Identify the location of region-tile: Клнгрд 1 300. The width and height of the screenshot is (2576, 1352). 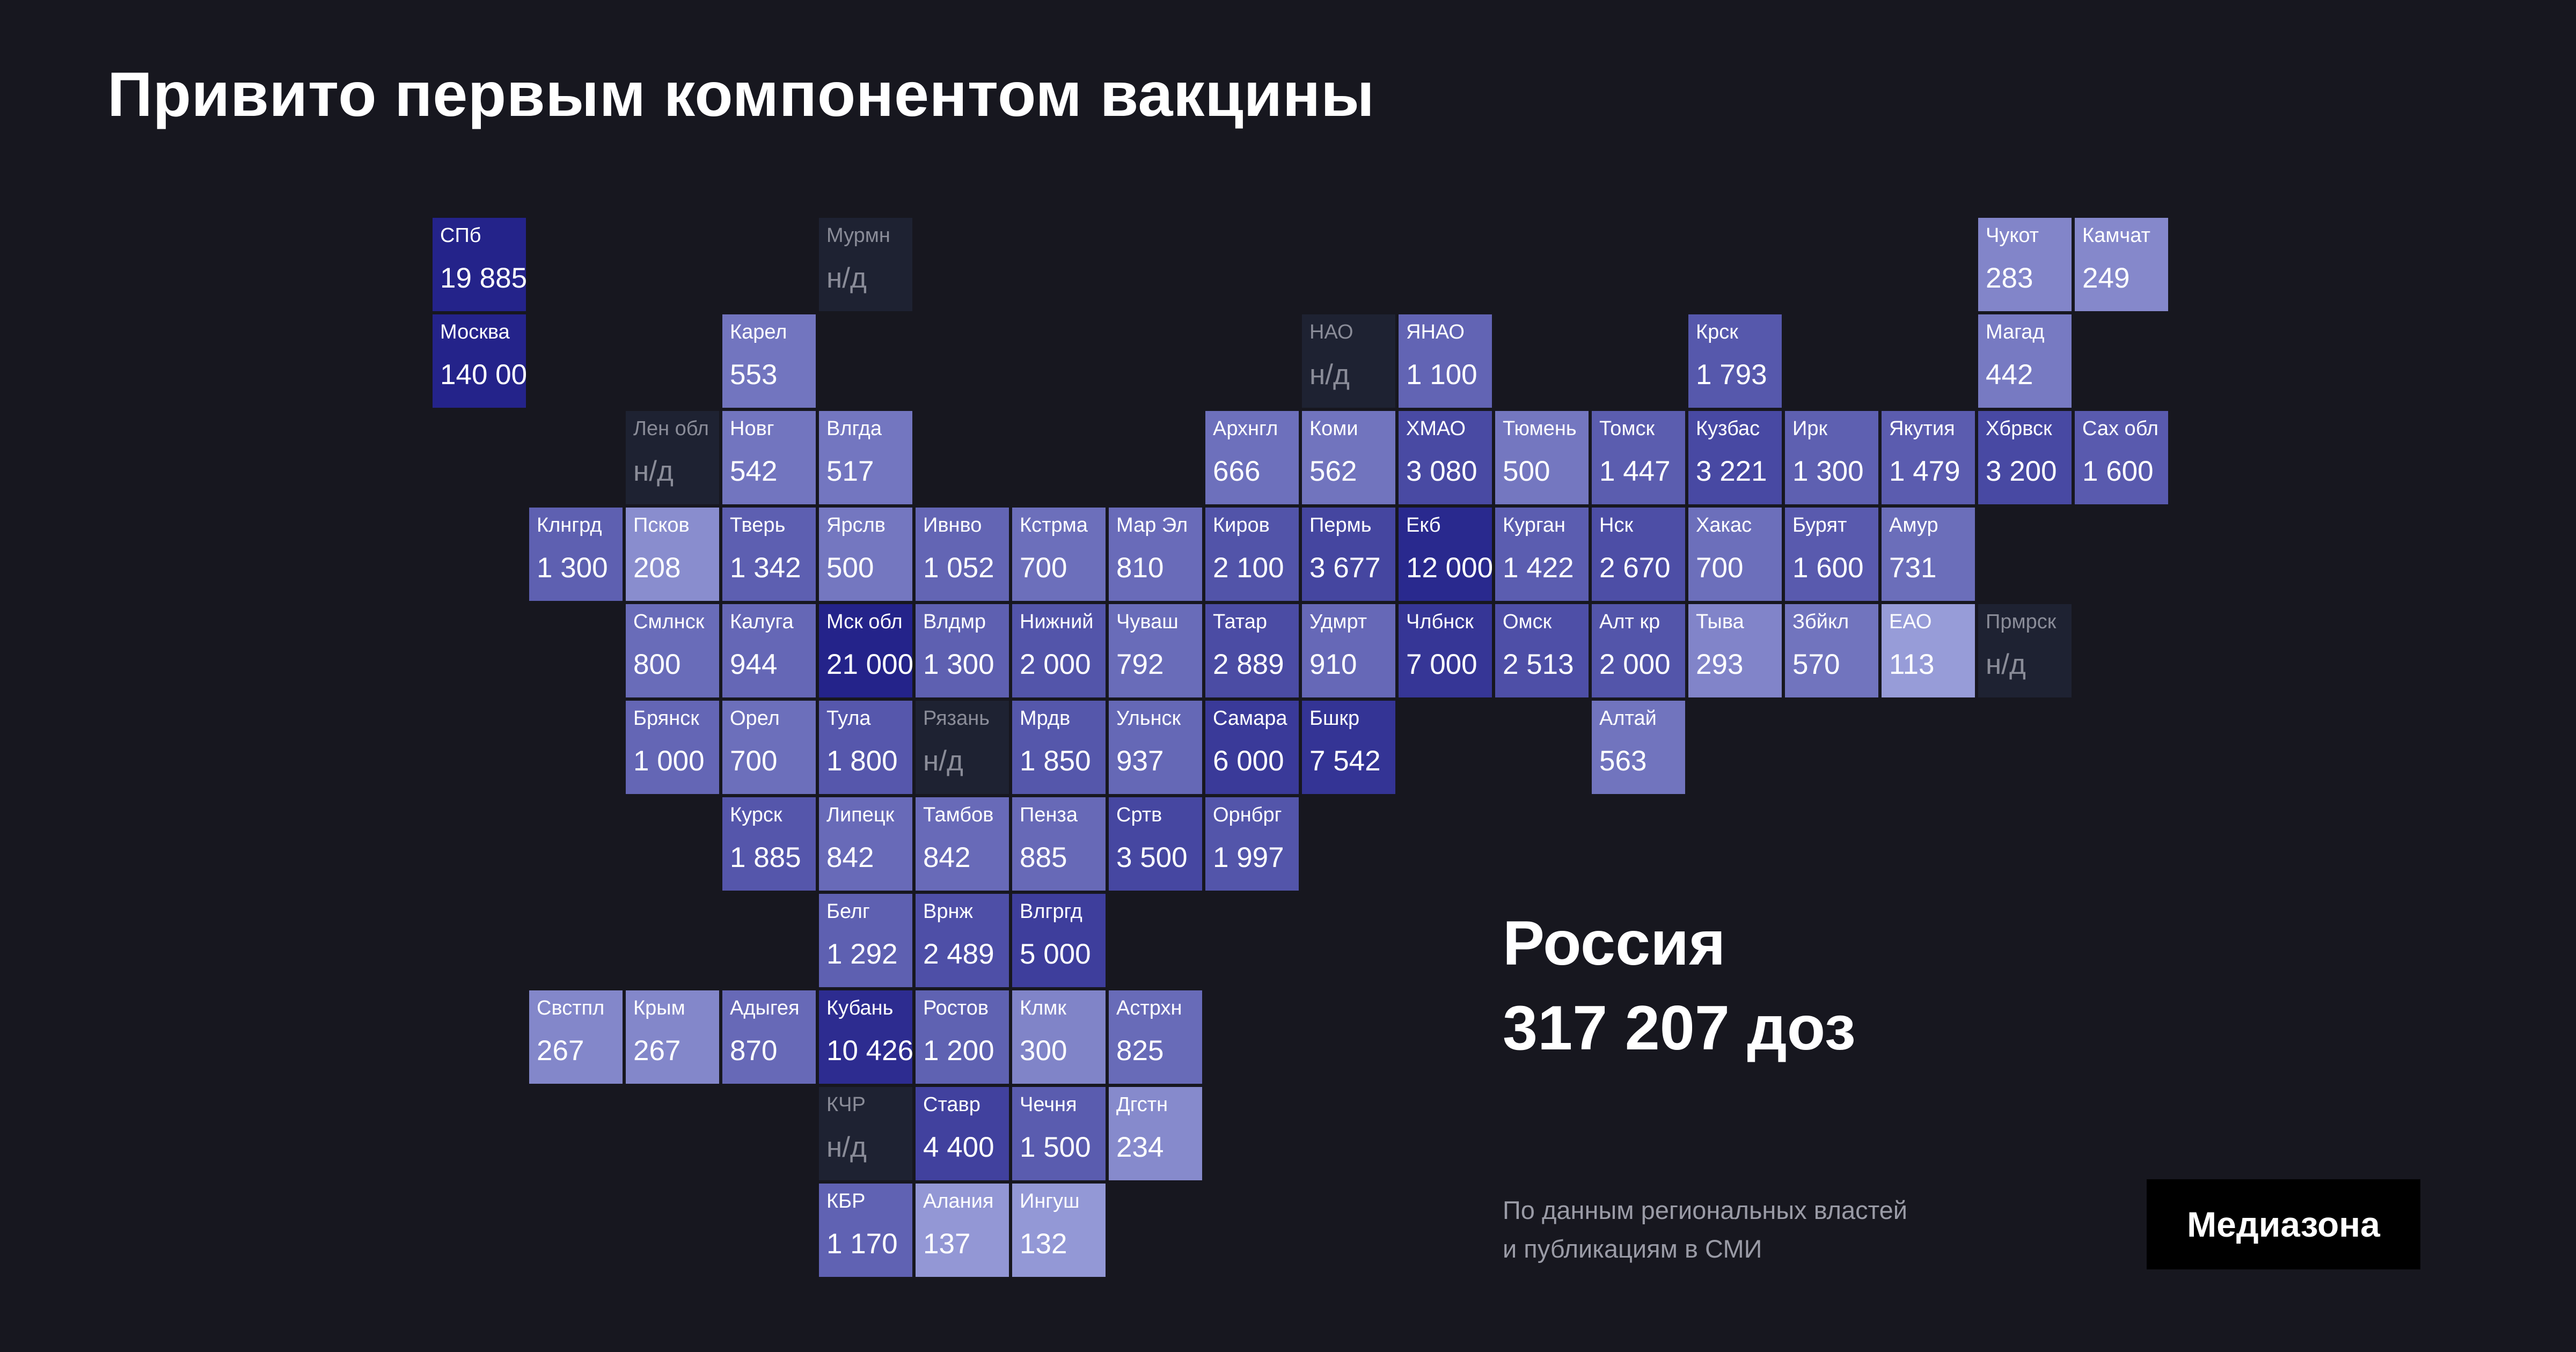
(576, 554).